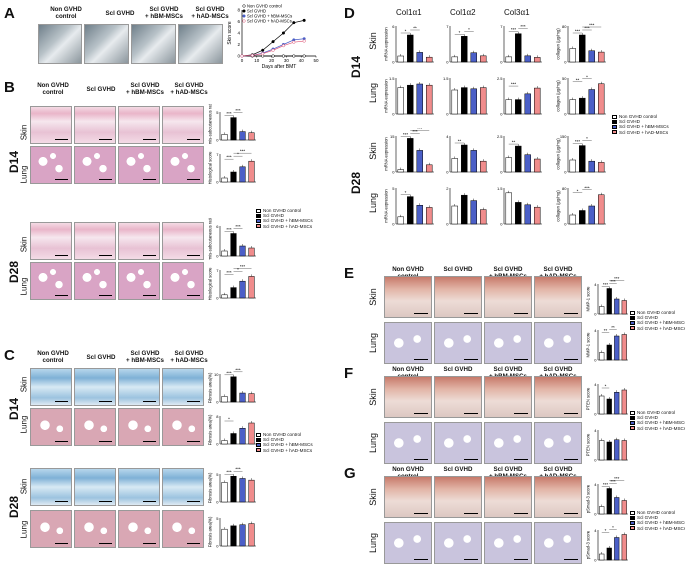 The image size is (685, 574). I want to click on E-skin-sig-1: ***, so click(613, 281).